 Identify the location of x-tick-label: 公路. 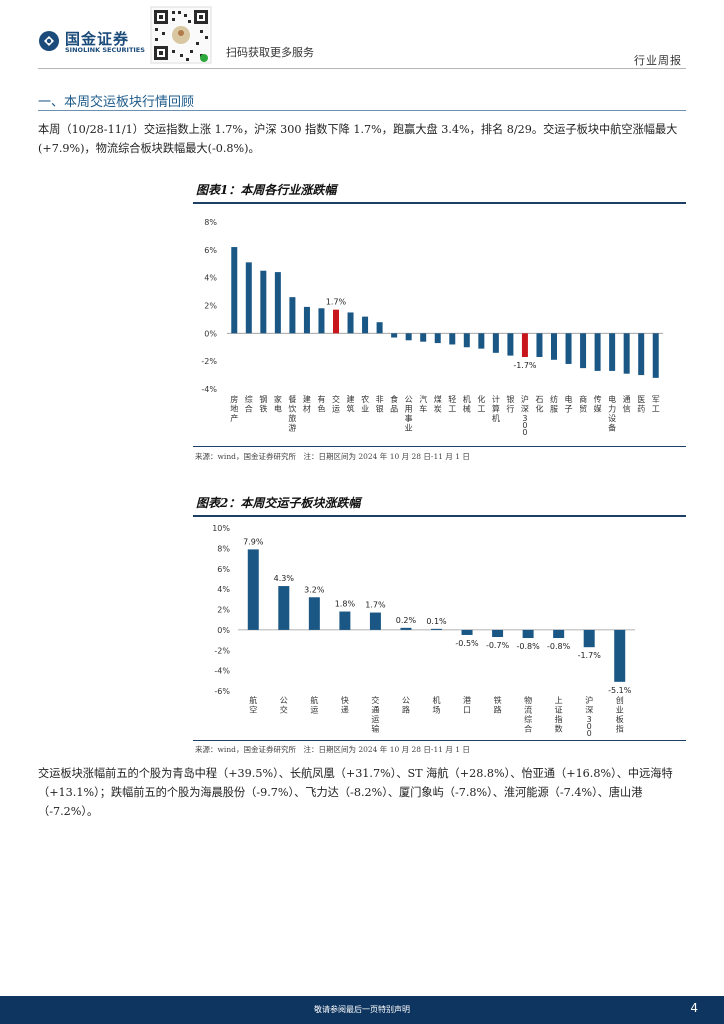
(406, 705).